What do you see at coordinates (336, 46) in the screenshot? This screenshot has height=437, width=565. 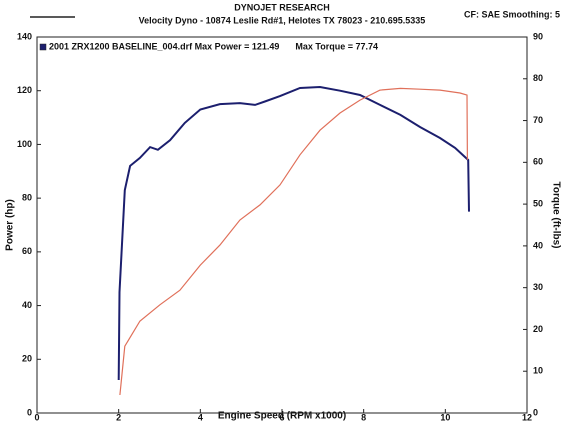 I see `legend-label: Max Torque = 77.74` at bounding box center [336, 46].